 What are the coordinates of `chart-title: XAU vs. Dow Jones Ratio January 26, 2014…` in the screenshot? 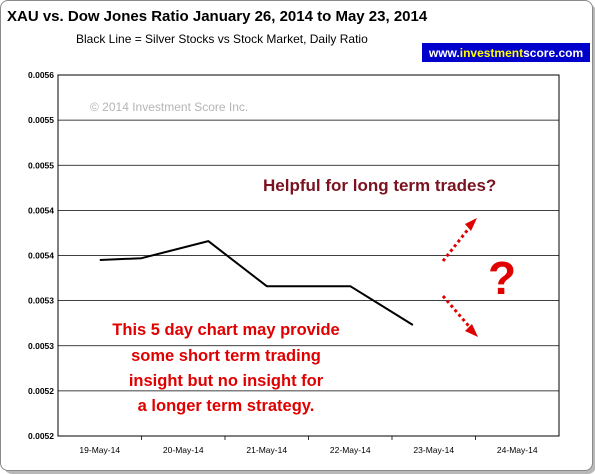 It's located at (217, 16).